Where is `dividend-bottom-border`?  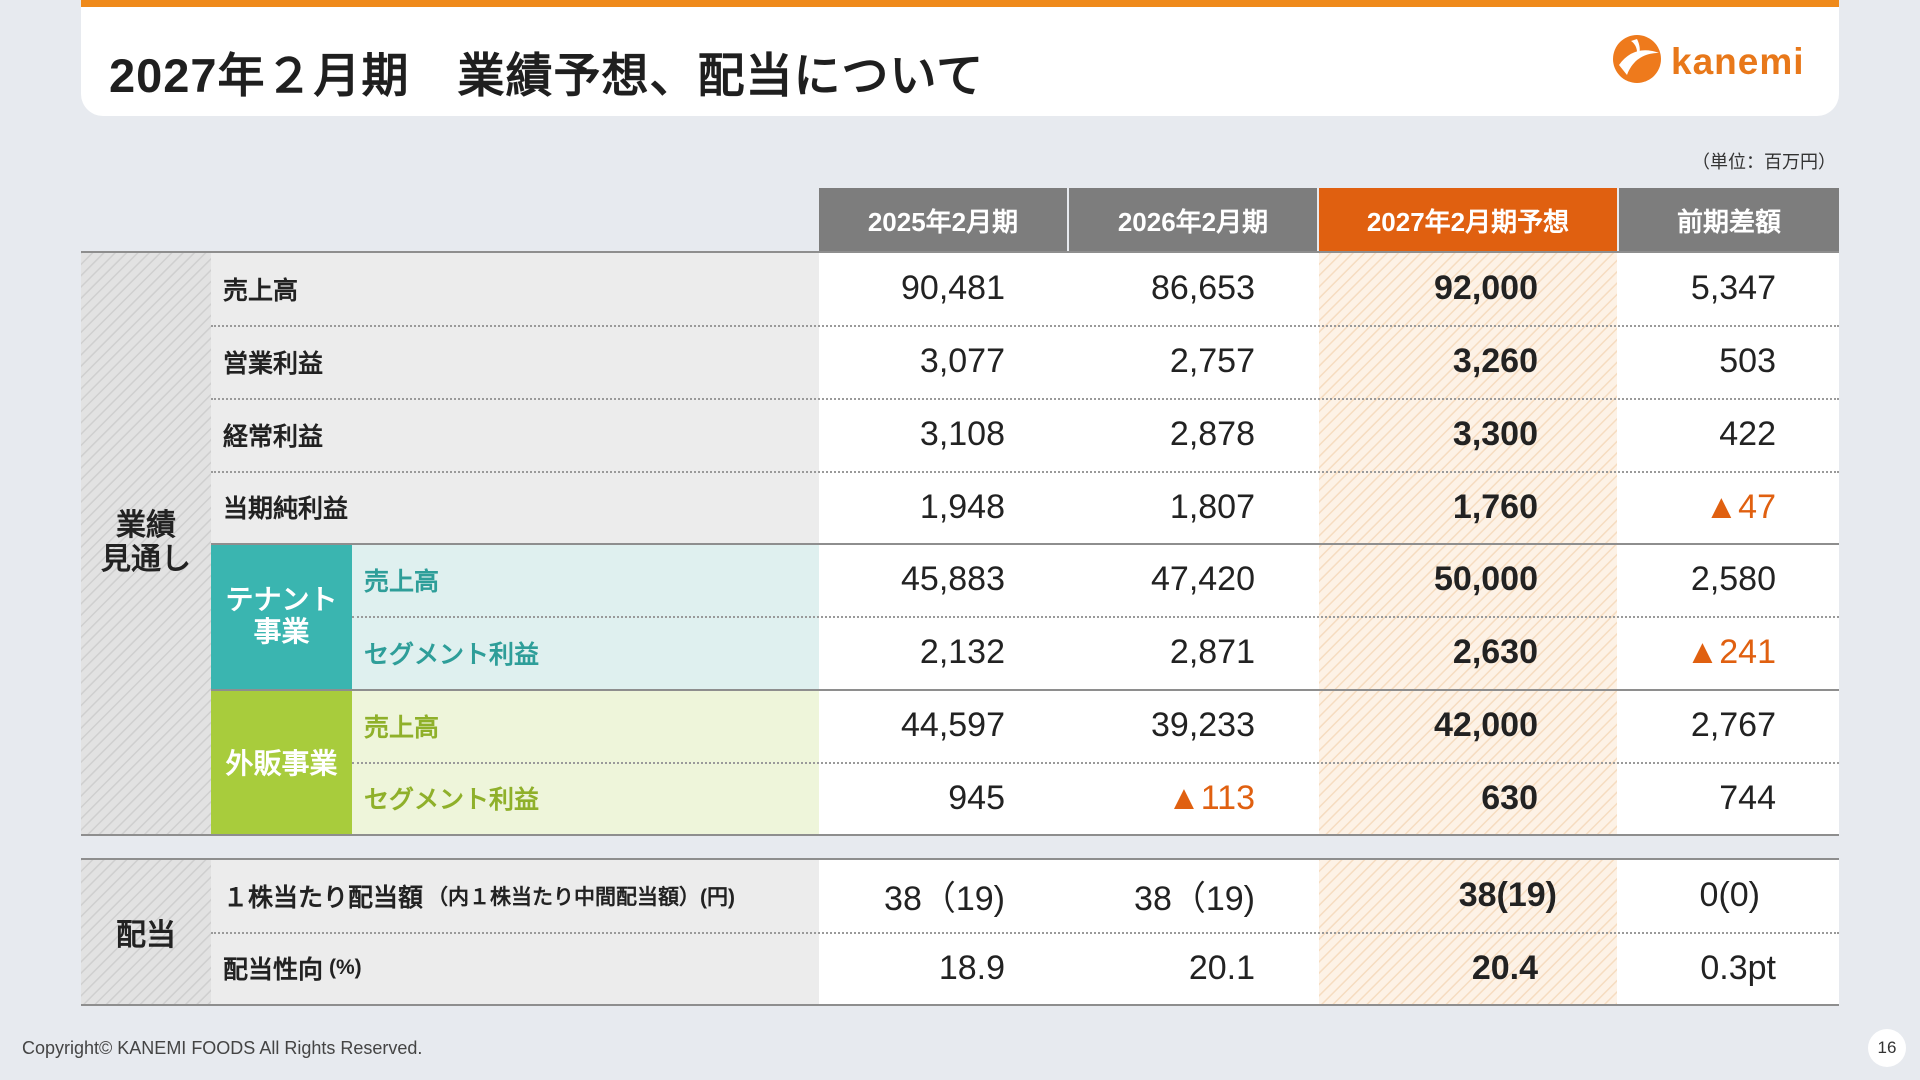
dividend-bottom-border is located at coordinates (960, 1005).